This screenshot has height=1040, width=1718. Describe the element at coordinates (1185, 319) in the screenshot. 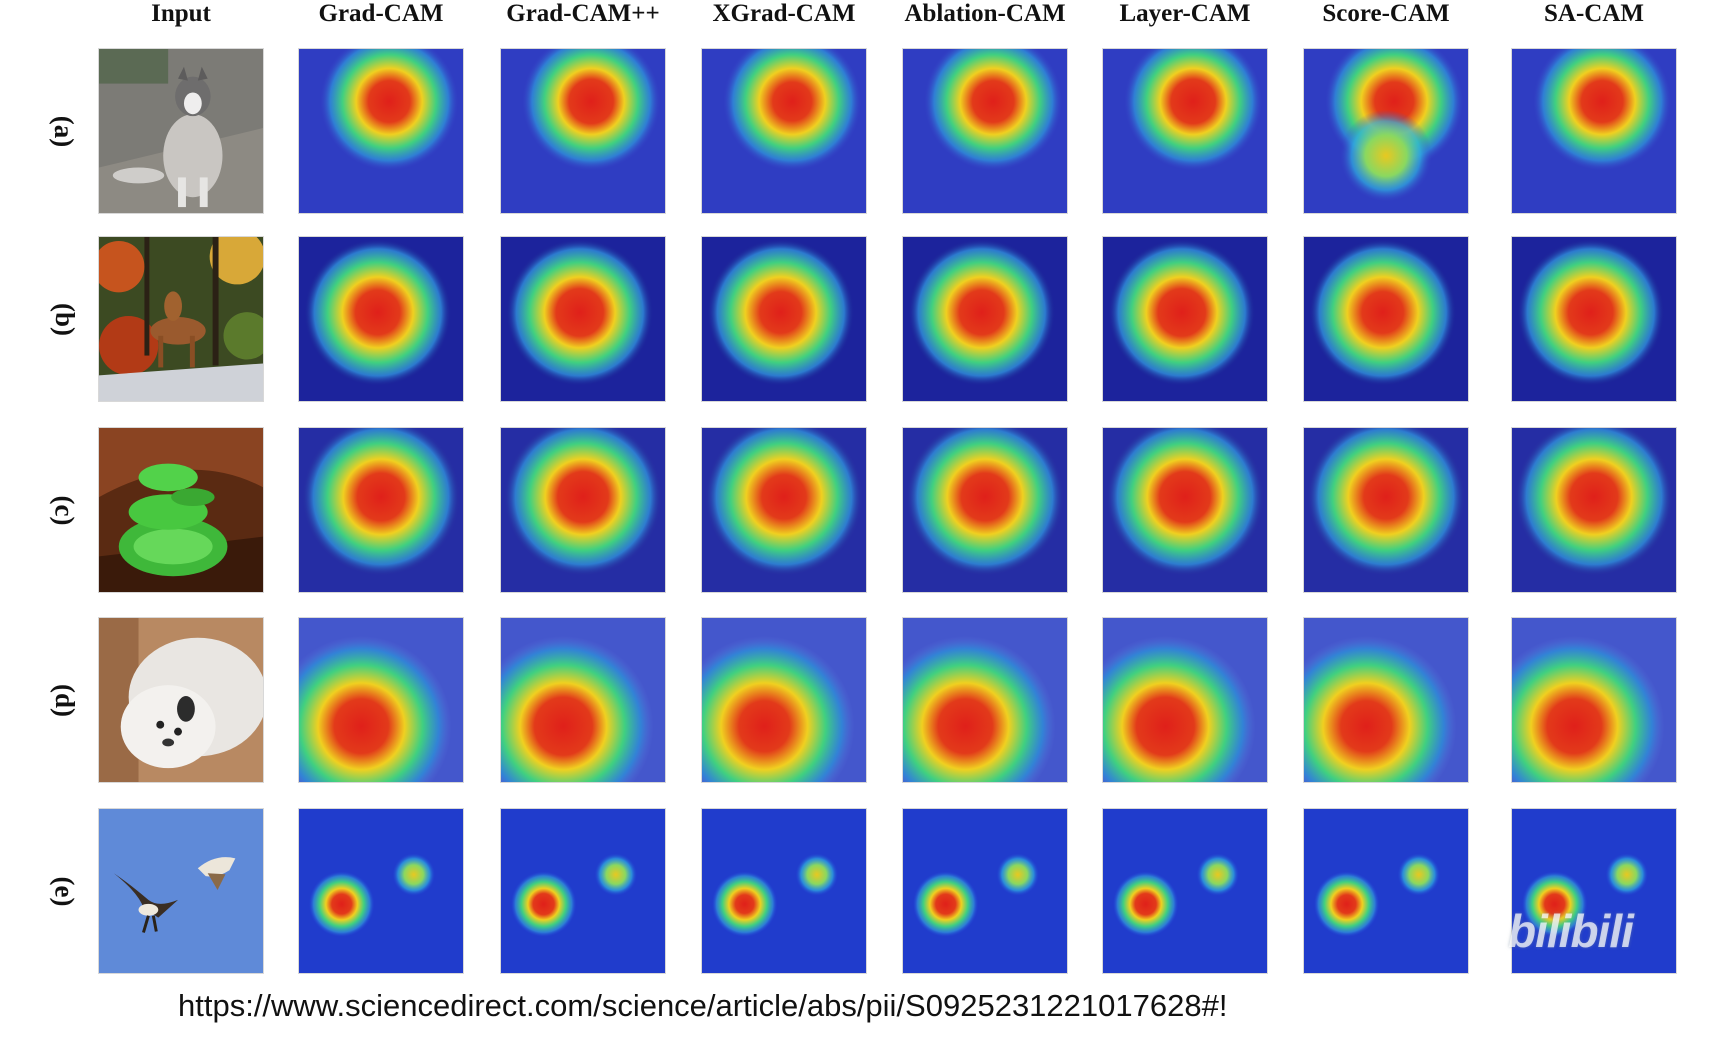

I see `heatmap-layer-cam-b` at that location.